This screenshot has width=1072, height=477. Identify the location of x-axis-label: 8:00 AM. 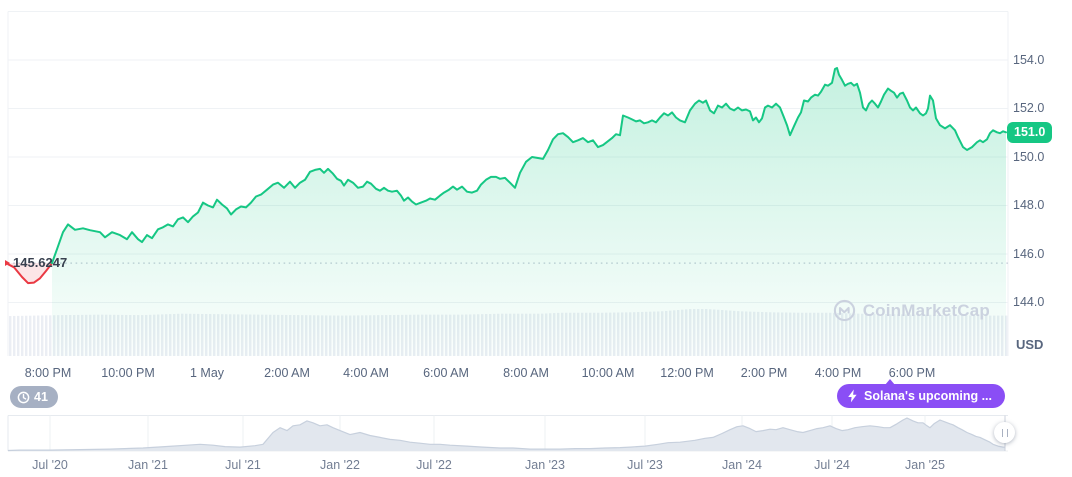
(526, 373).